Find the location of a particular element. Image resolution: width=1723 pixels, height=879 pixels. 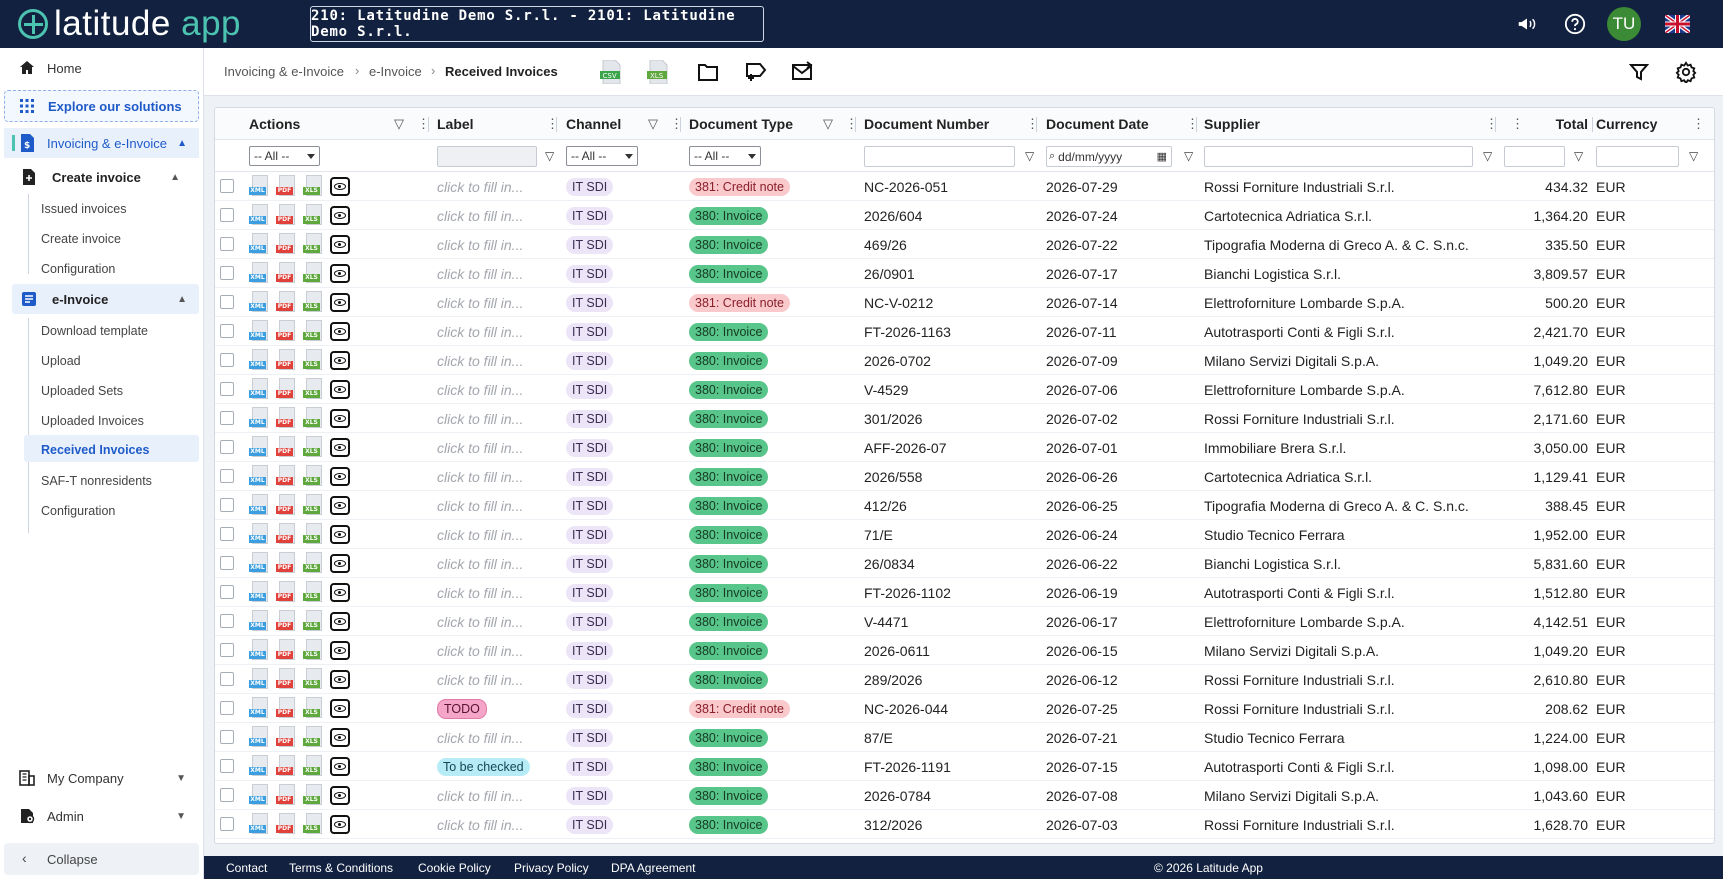

sidebar-item-uploaded-invoices: Uploaded Invoices is located at coordinates (92, 421).